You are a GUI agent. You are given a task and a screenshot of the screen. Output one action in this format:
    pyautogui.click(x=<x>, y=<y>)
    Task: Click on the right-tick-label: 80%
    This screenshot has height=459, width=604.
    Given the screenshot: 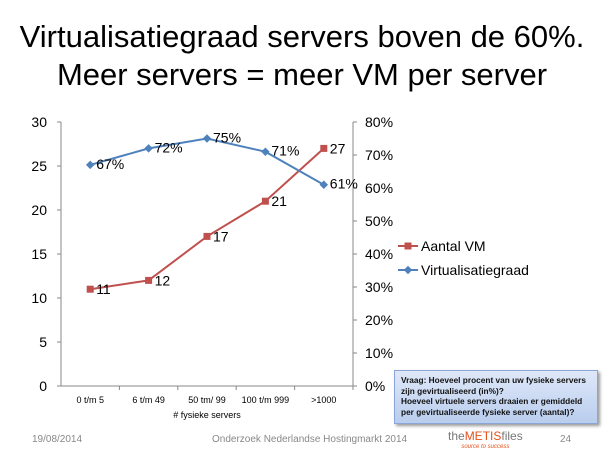 What is the action you would take?
    pyautogui.click(x=379, y=122)
    